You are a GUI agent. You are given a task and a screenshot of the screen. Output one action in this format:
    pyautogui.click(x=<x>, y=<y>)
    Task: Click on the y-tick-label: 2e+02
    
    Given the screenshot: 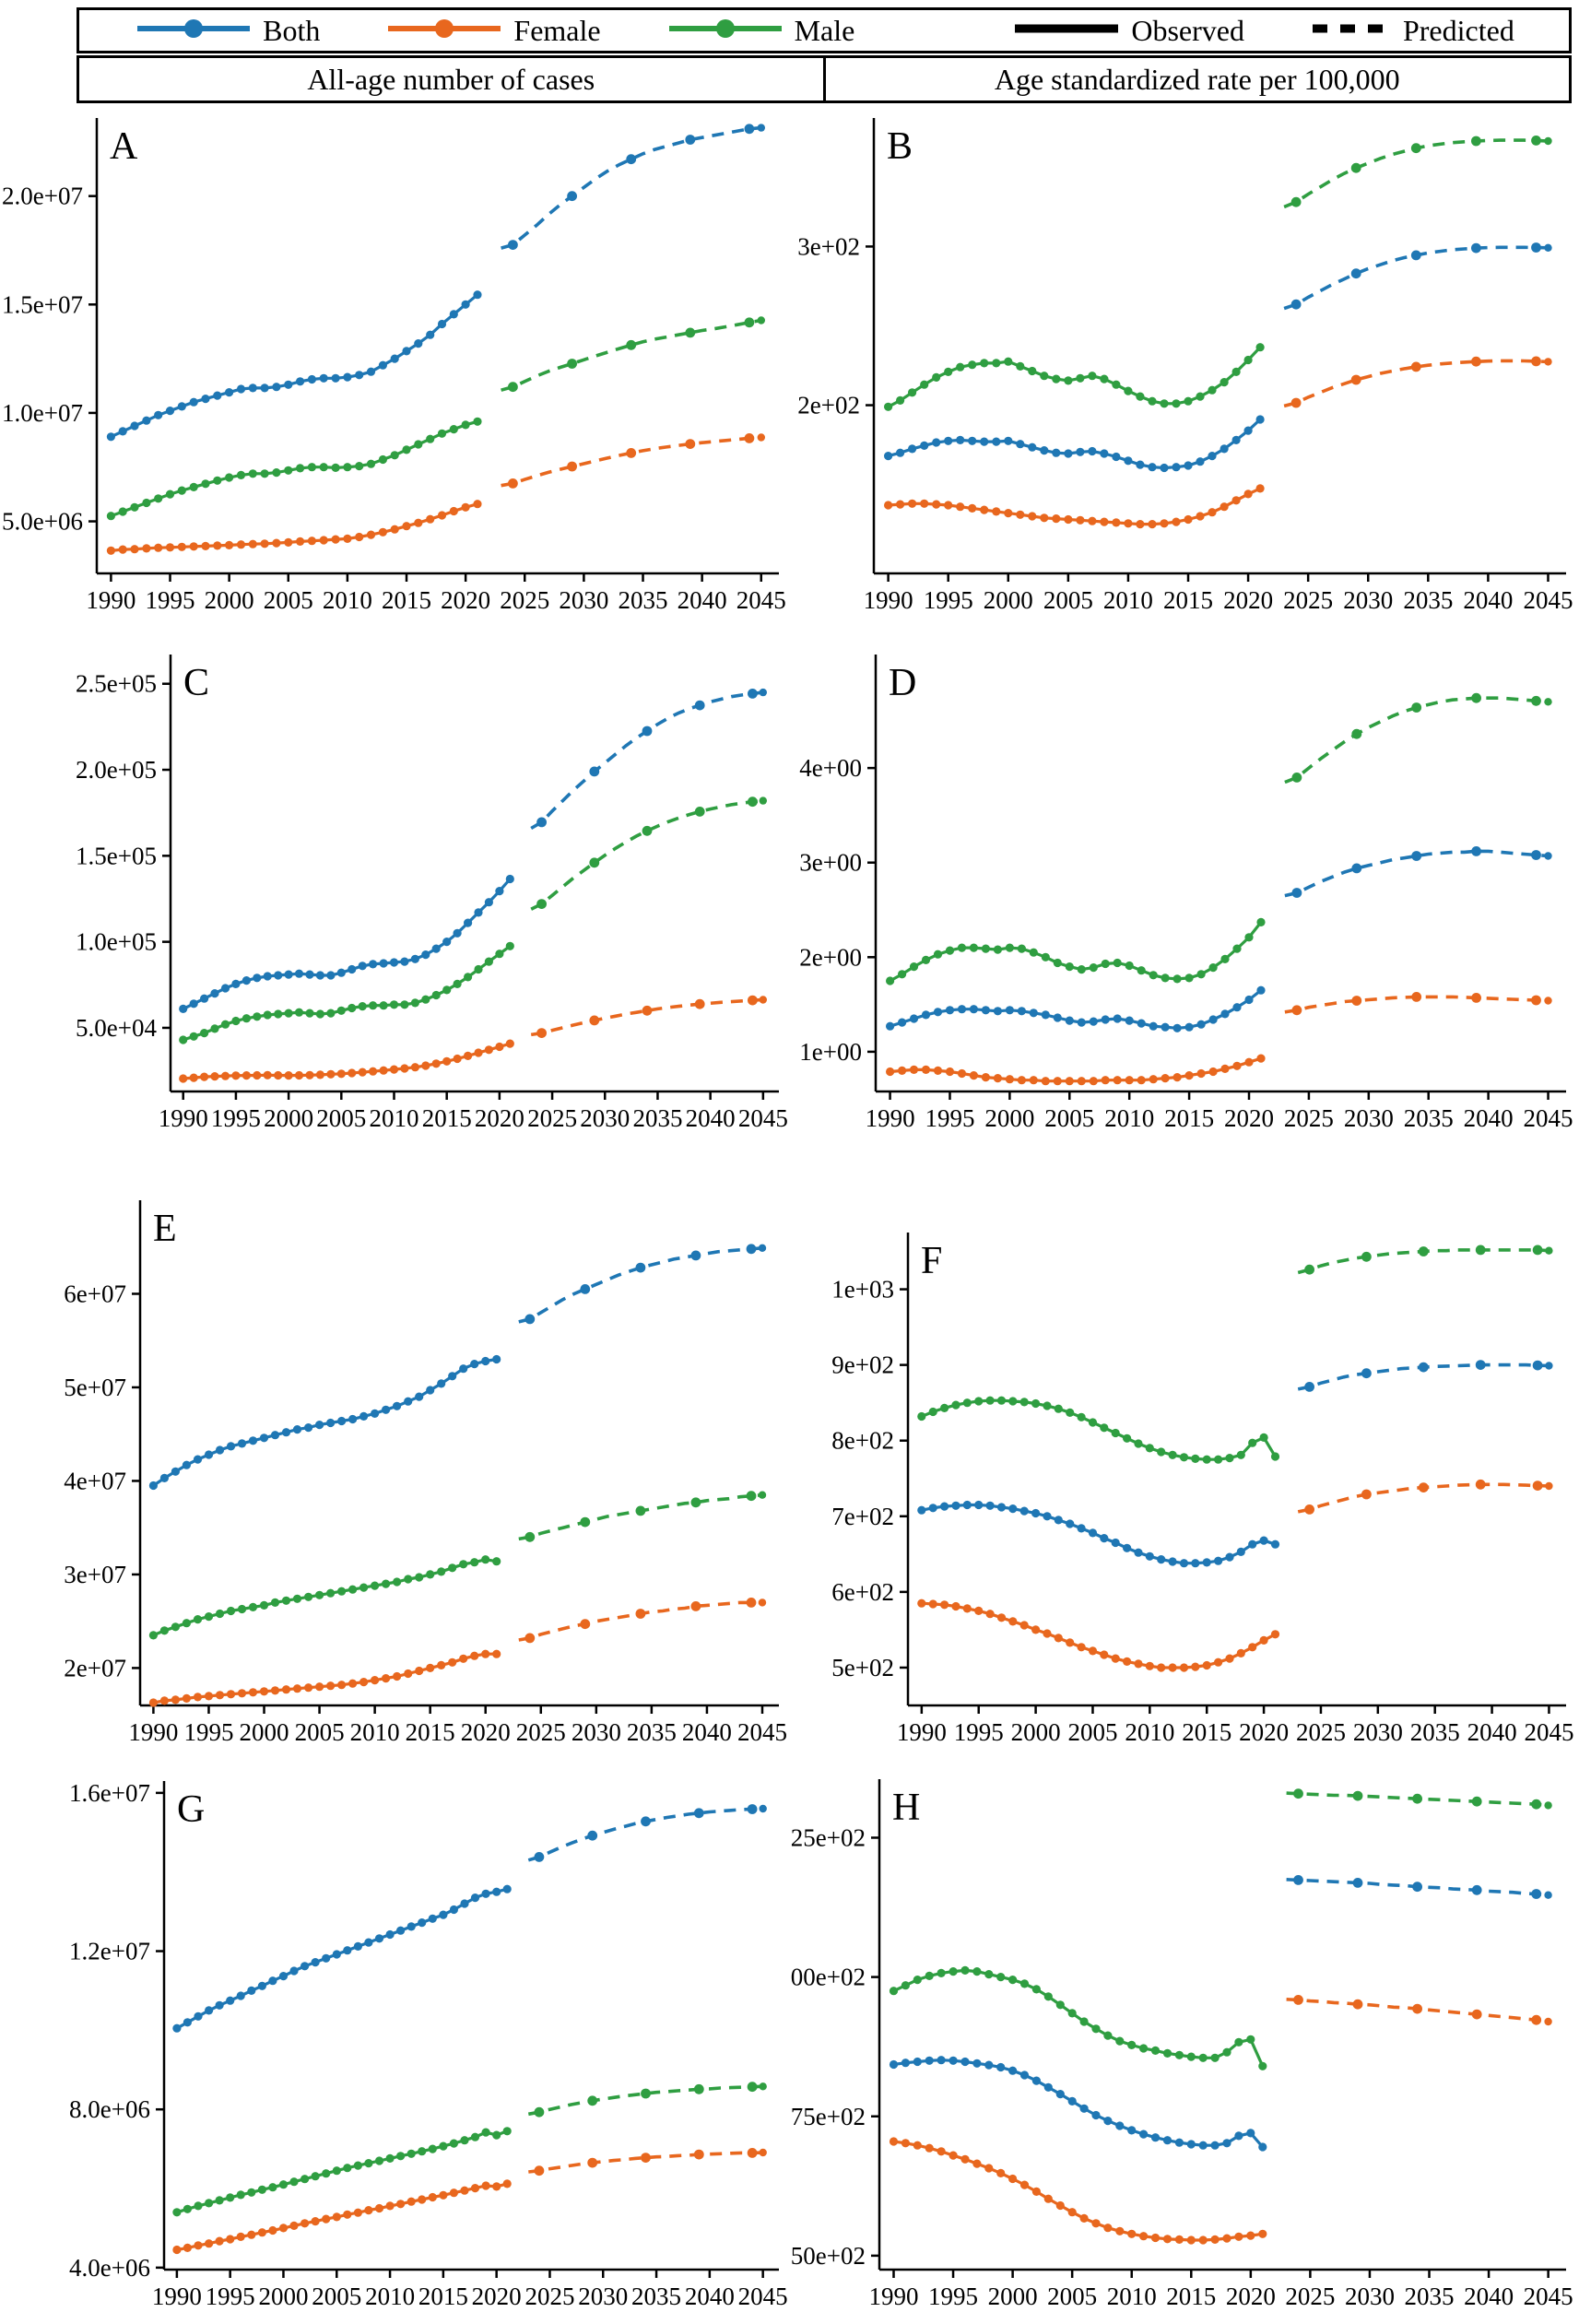 What is the action you would take?
    pyautogui.click(x=829, y=406)
    